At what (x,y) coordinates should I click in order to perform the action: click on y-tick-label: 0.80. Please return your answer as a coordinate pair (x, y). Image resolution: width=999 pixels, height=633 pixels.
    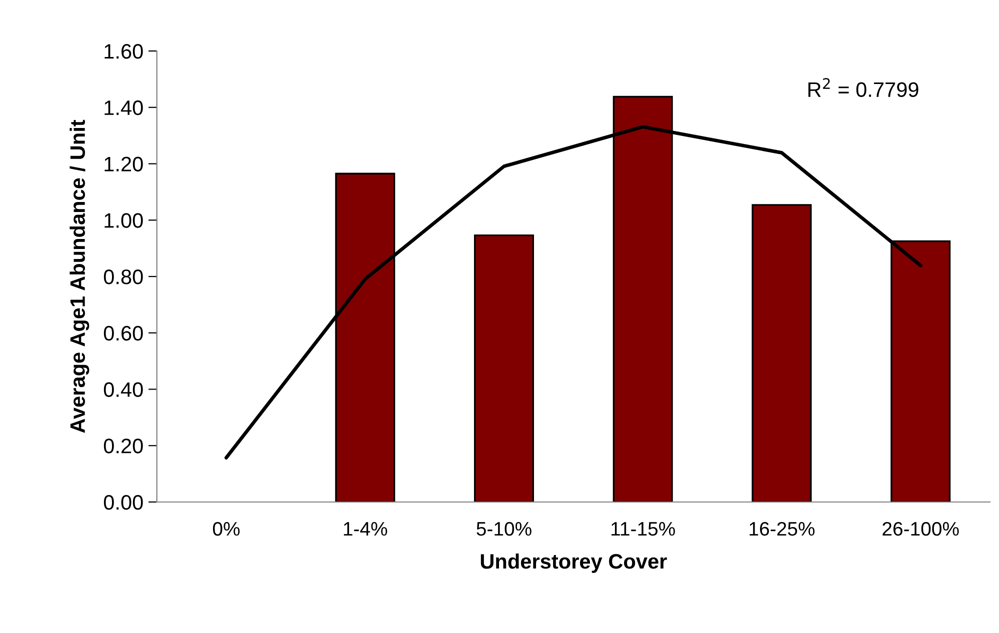
    Looking at the image, I should click on (123, 277).